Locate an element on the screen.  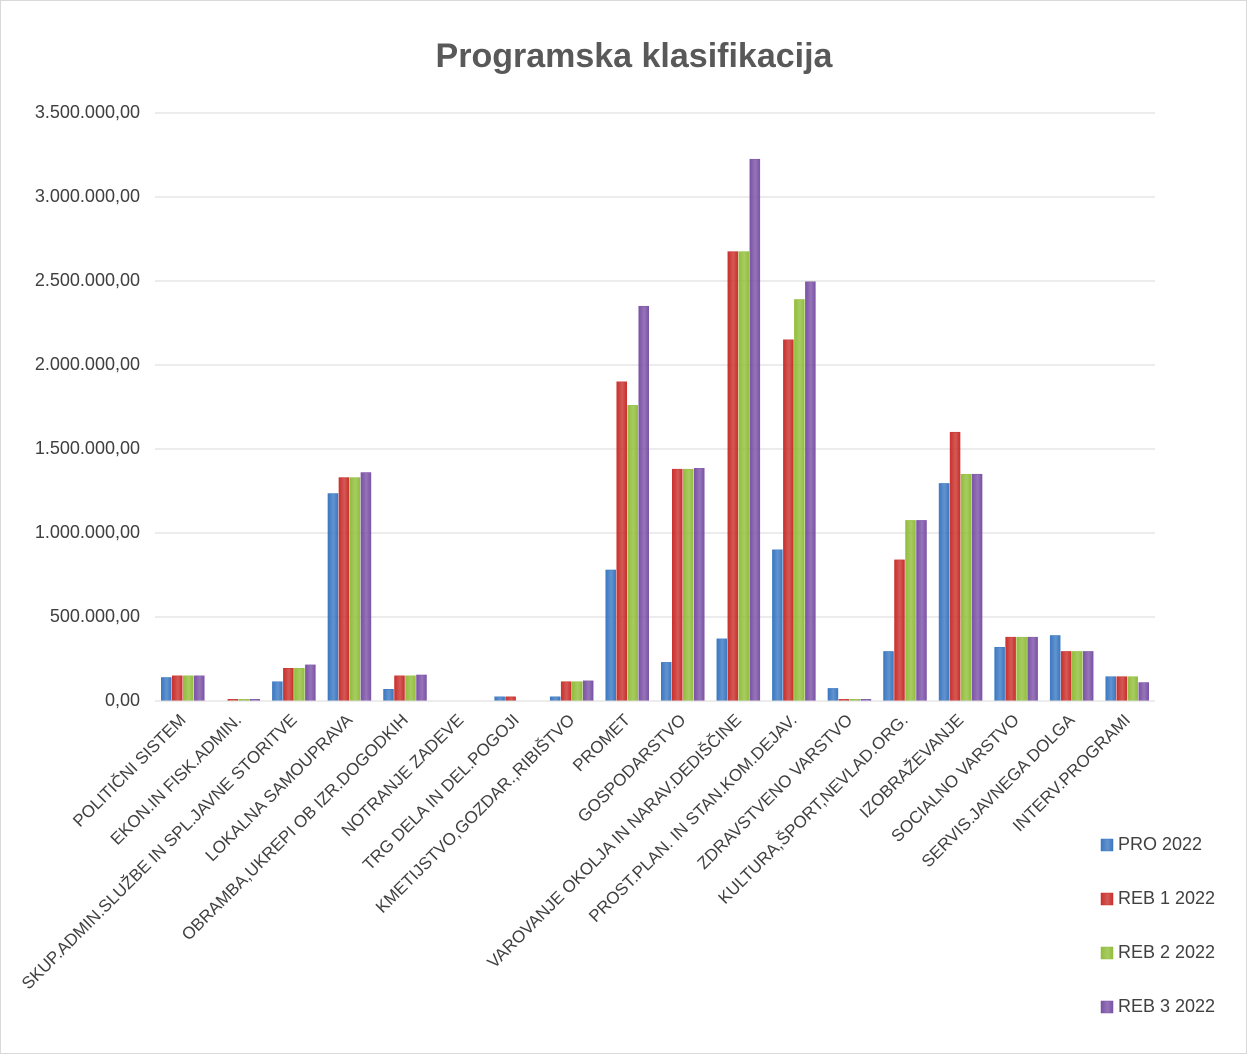
y-tick-label: 1.000.000,00 is located at coordinates (87, 532).